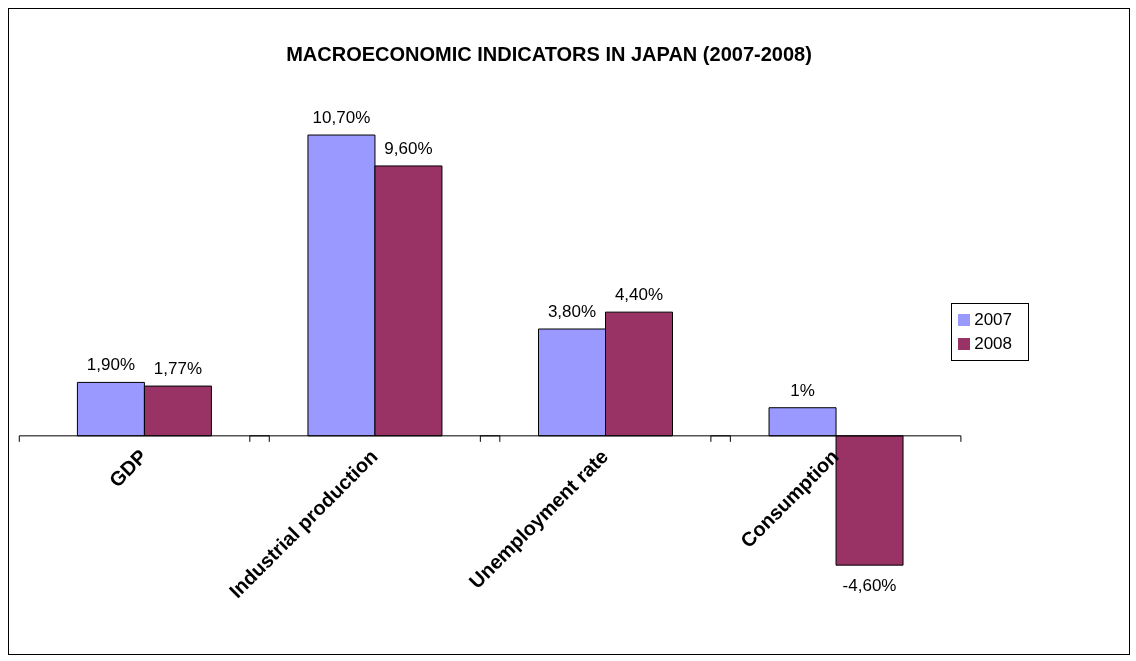 The height and width of the screenshot is (661, 1136). Describe the element at coordinates (572, 311) in the screenshot. I see `data-label: 3,80%` at that location.